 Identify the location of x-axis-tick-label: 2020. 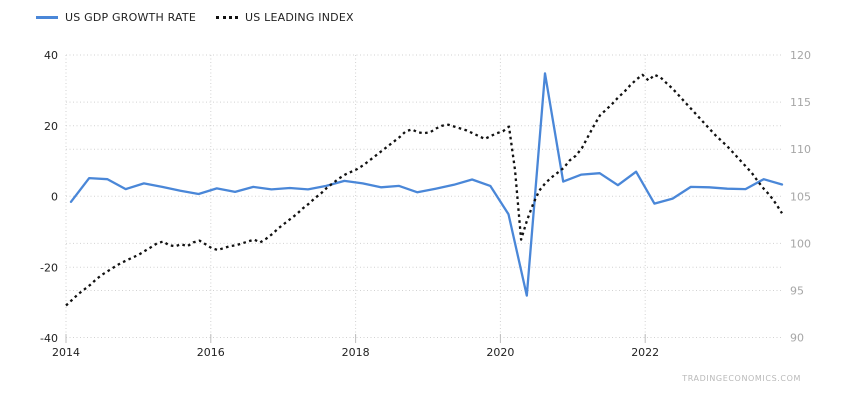
(500, 352).